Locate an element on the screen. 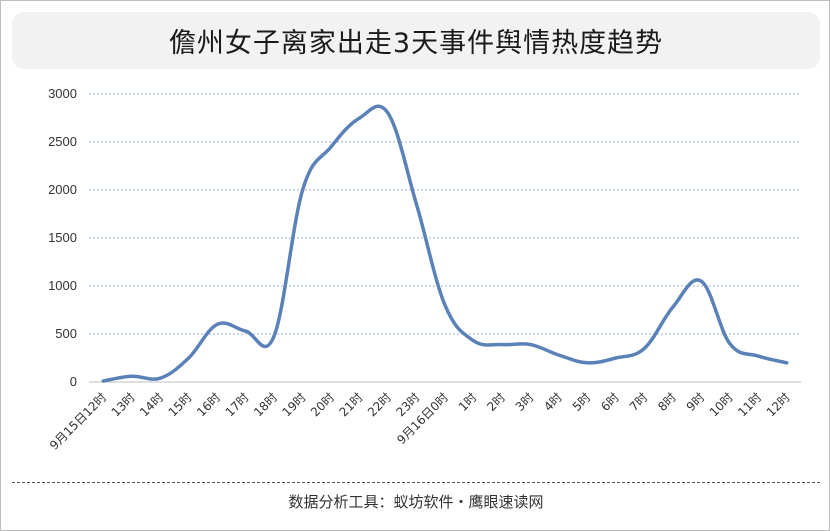  x-tick-label: 12时 is located at coordinates (778, 404).